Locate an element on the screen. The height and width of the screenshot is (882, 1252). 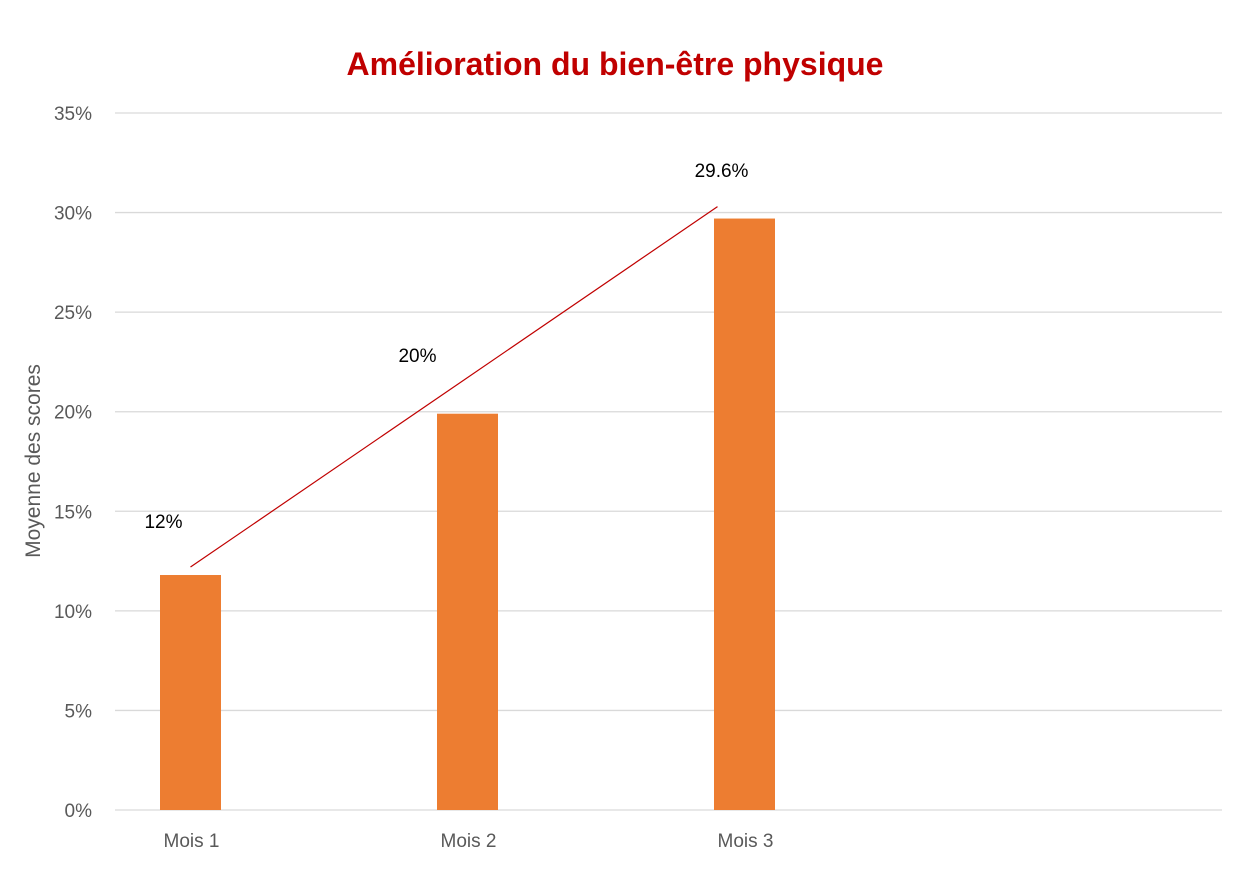
y-tick-label: 15% is located at coordinates (73, 512).